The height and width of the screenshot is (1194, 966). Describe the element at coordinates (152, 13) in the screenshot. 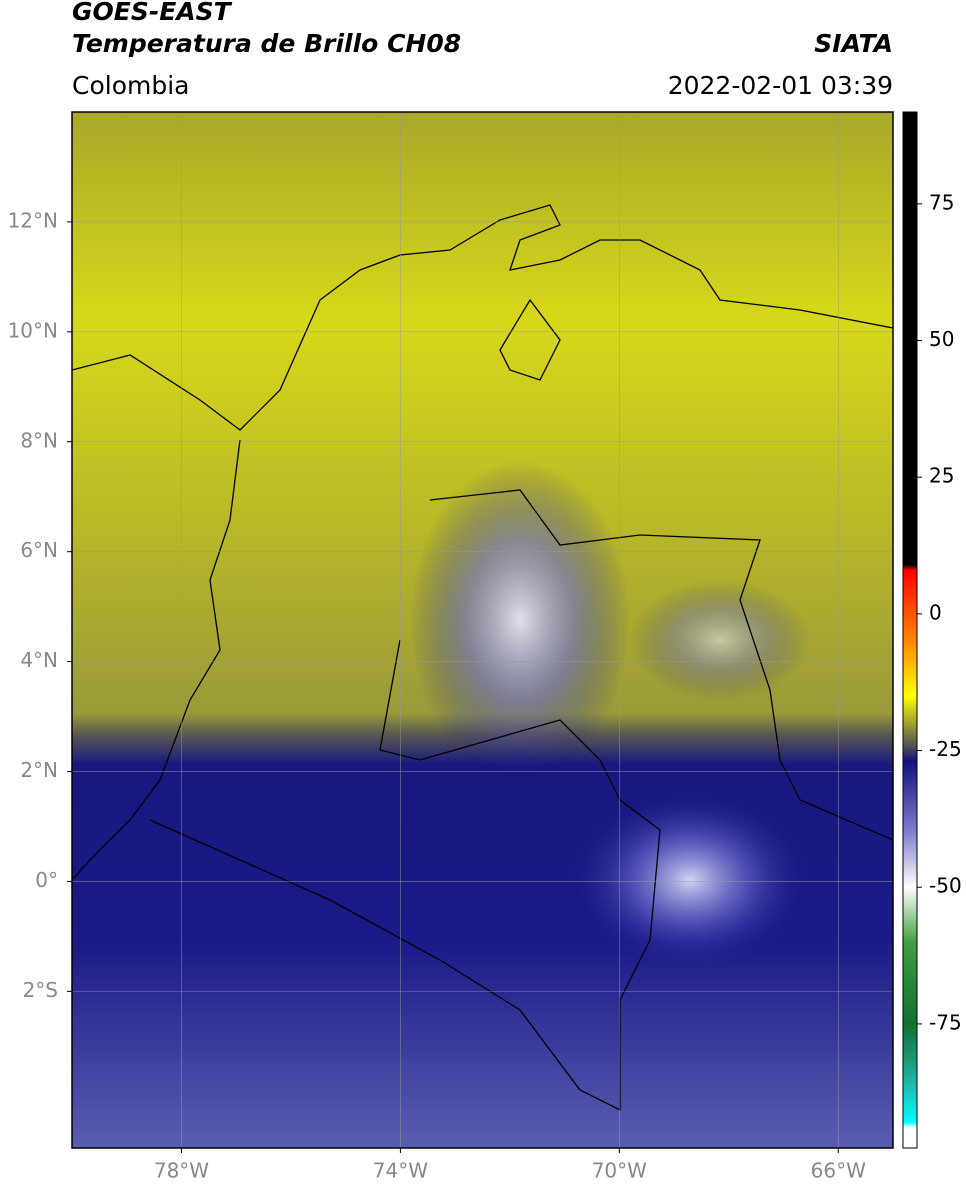

I see `title: GOES-EAST` at that location.